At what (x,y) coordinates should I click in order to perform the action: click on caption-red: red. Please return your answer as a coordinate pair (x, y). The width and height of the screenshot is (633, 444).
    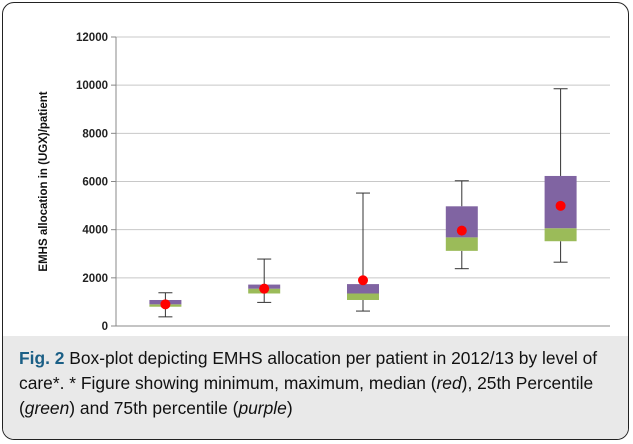
    Looking at the image, I should click on (449, 383).